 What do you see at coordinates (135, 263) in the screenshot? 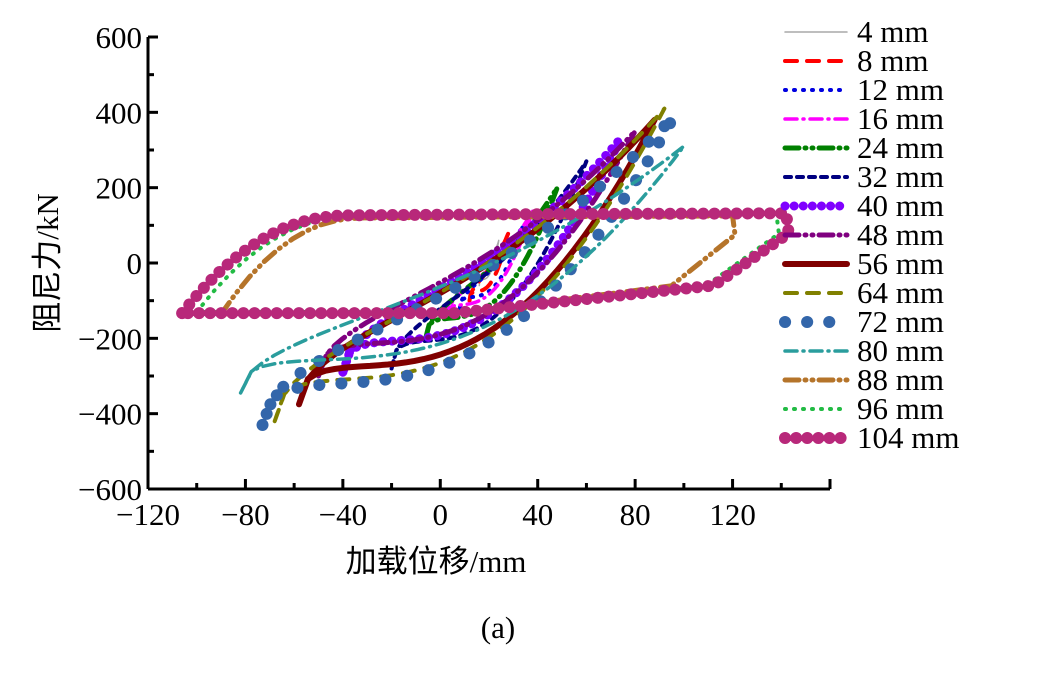
I see `y-tick-label: 0` at bounding box center [135, 263].